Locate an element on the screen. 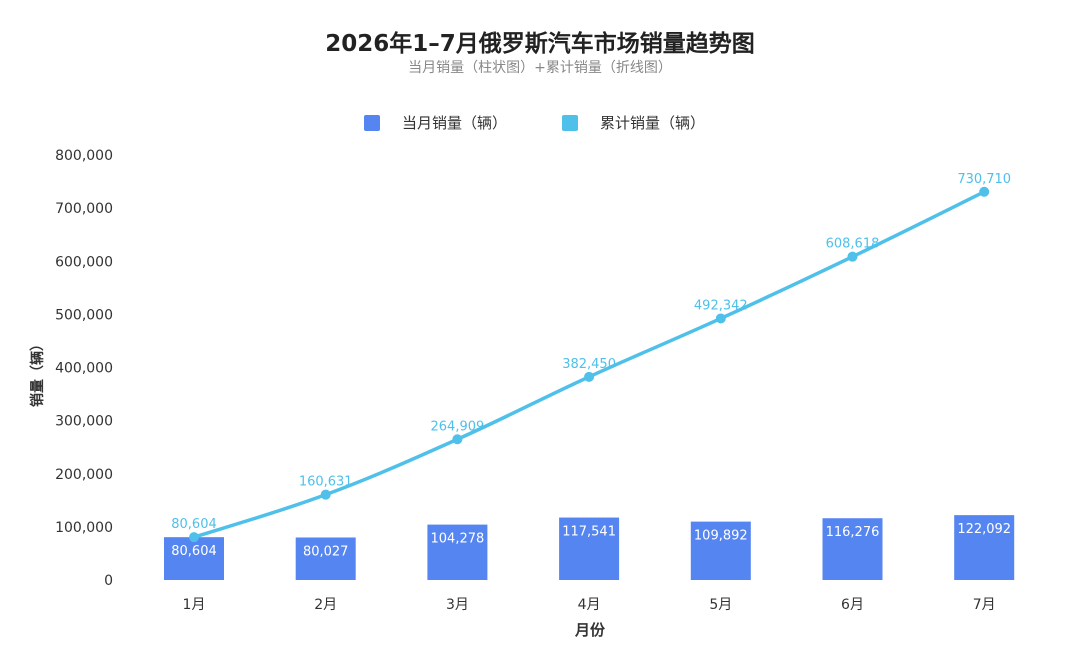 Image resolution: width=1080 pixels, height=662 pixels. y-tick-label: 500,000 is located at coordinates (84, 315).